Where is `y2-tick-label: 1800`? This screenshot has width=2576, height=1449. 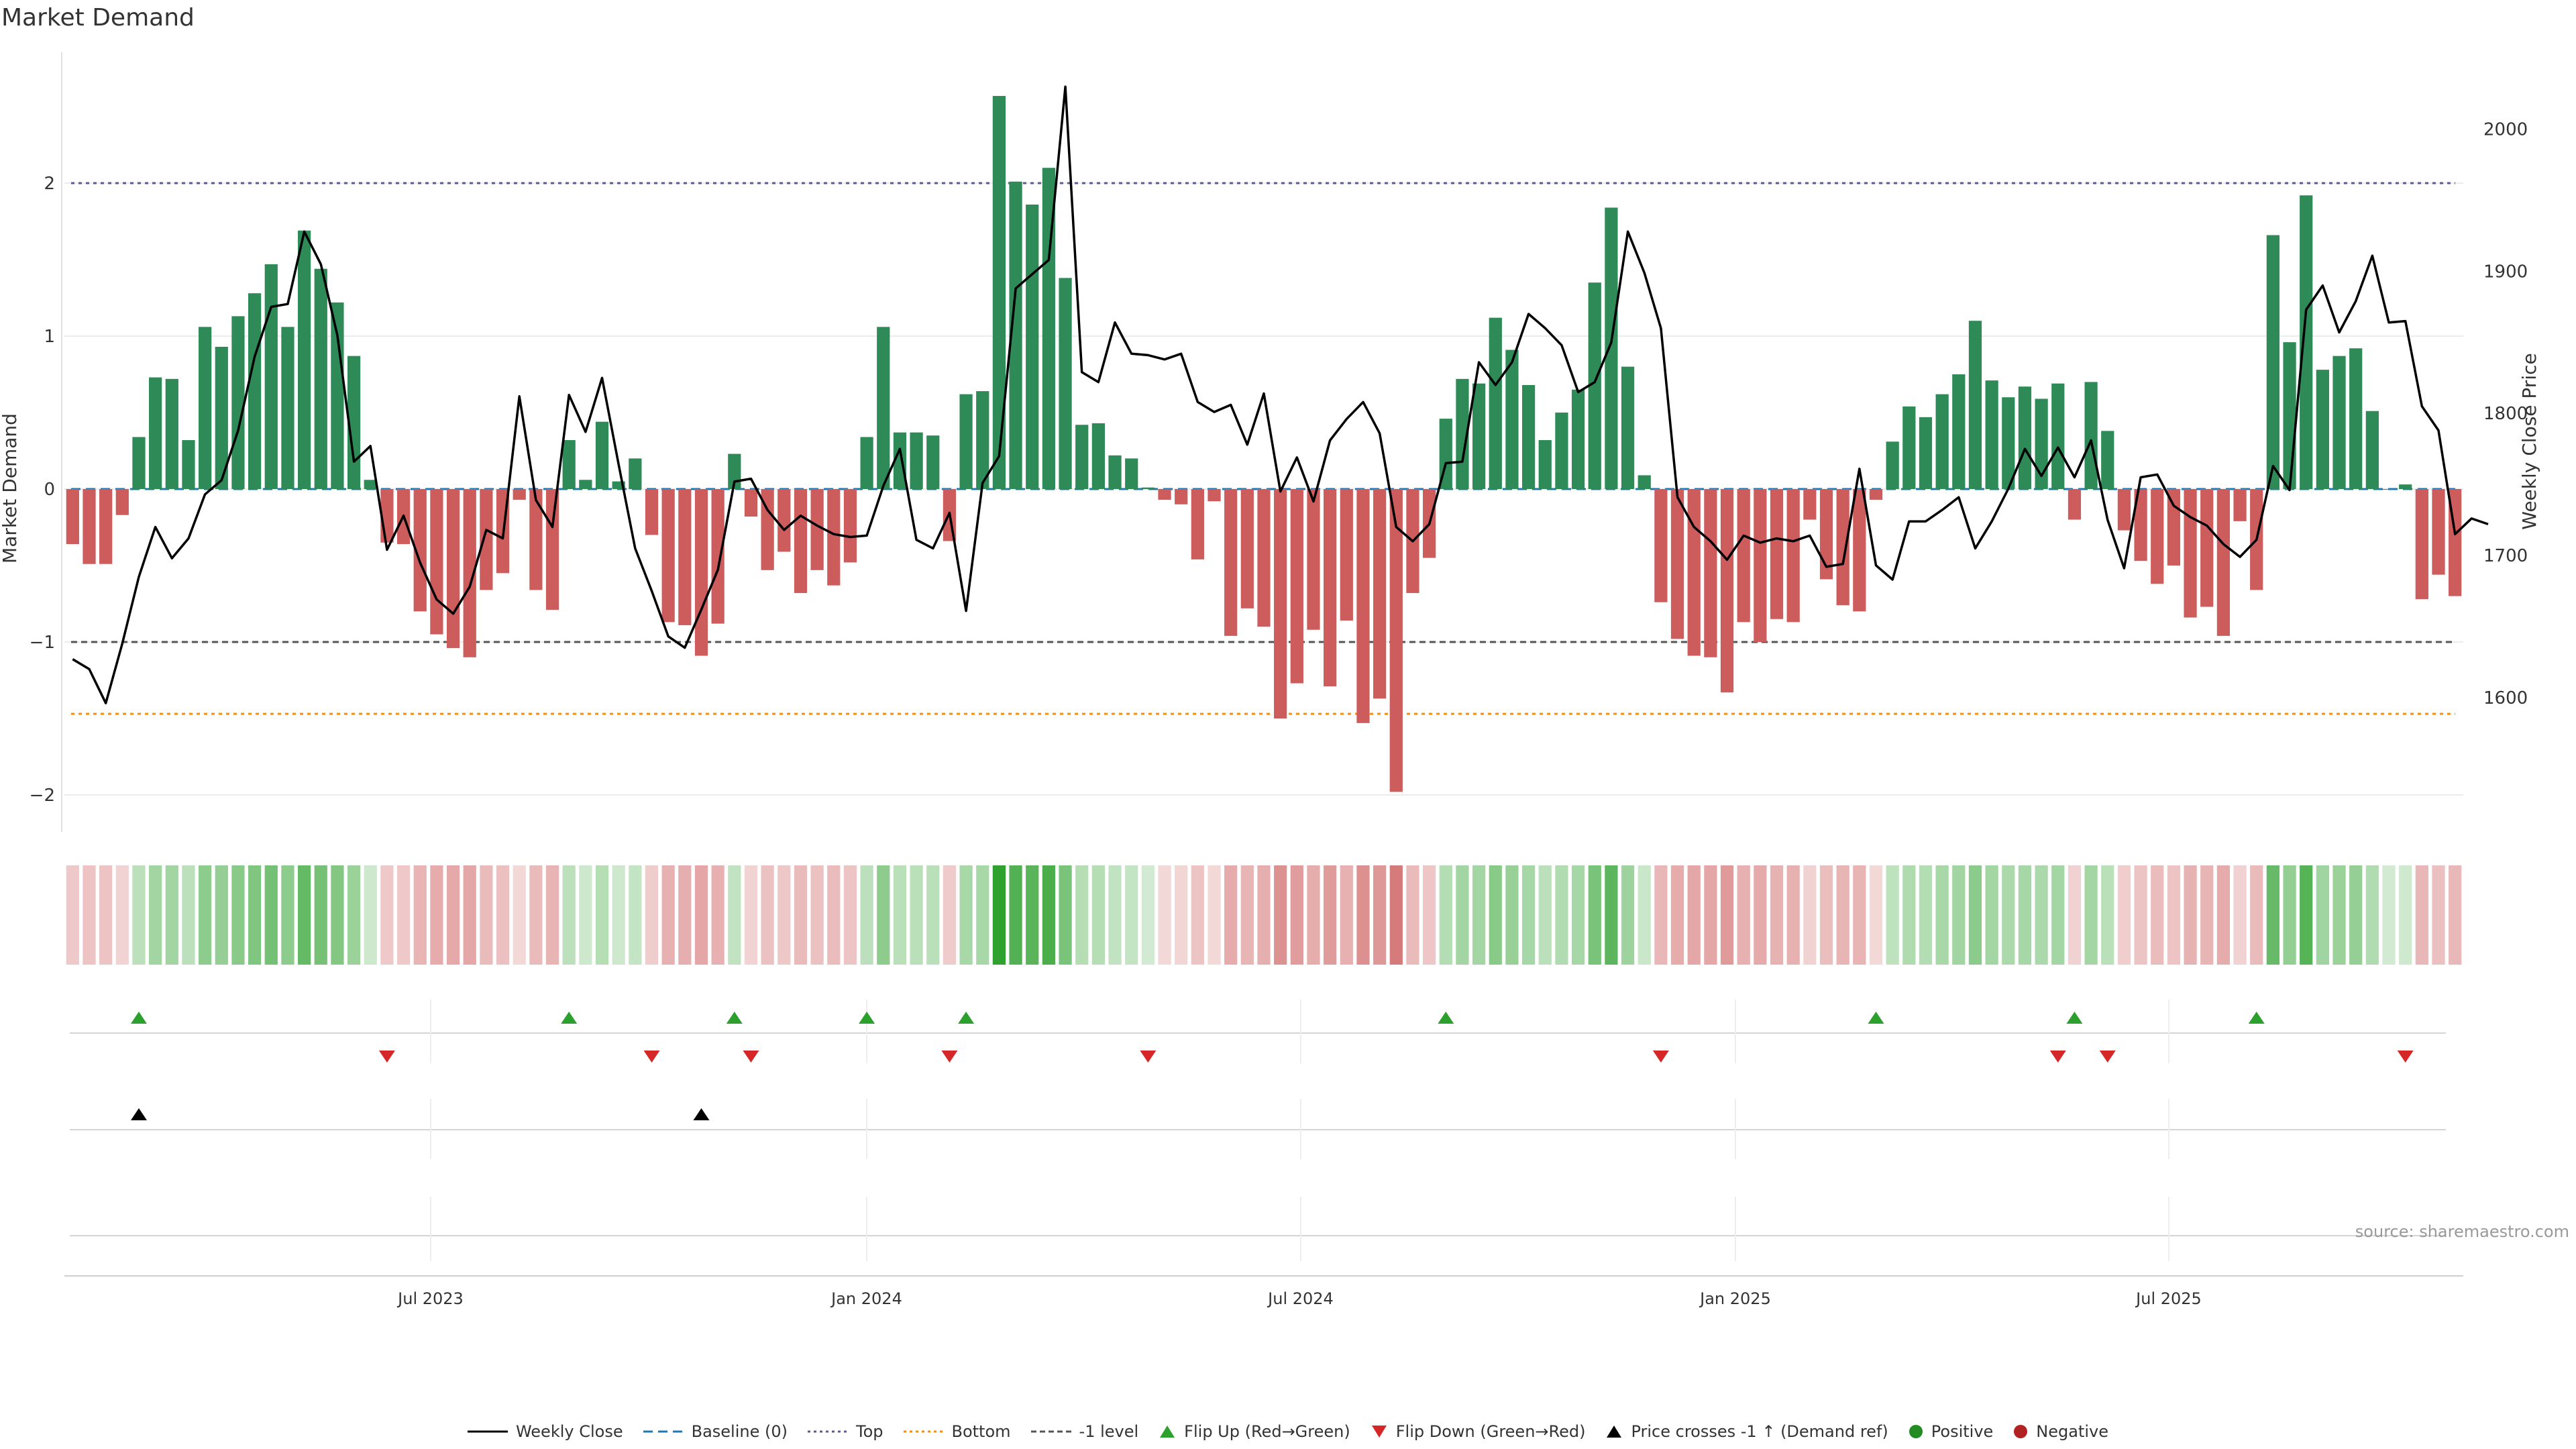
y2-tick-label: 1800 is located at coordinates (2505, 414).